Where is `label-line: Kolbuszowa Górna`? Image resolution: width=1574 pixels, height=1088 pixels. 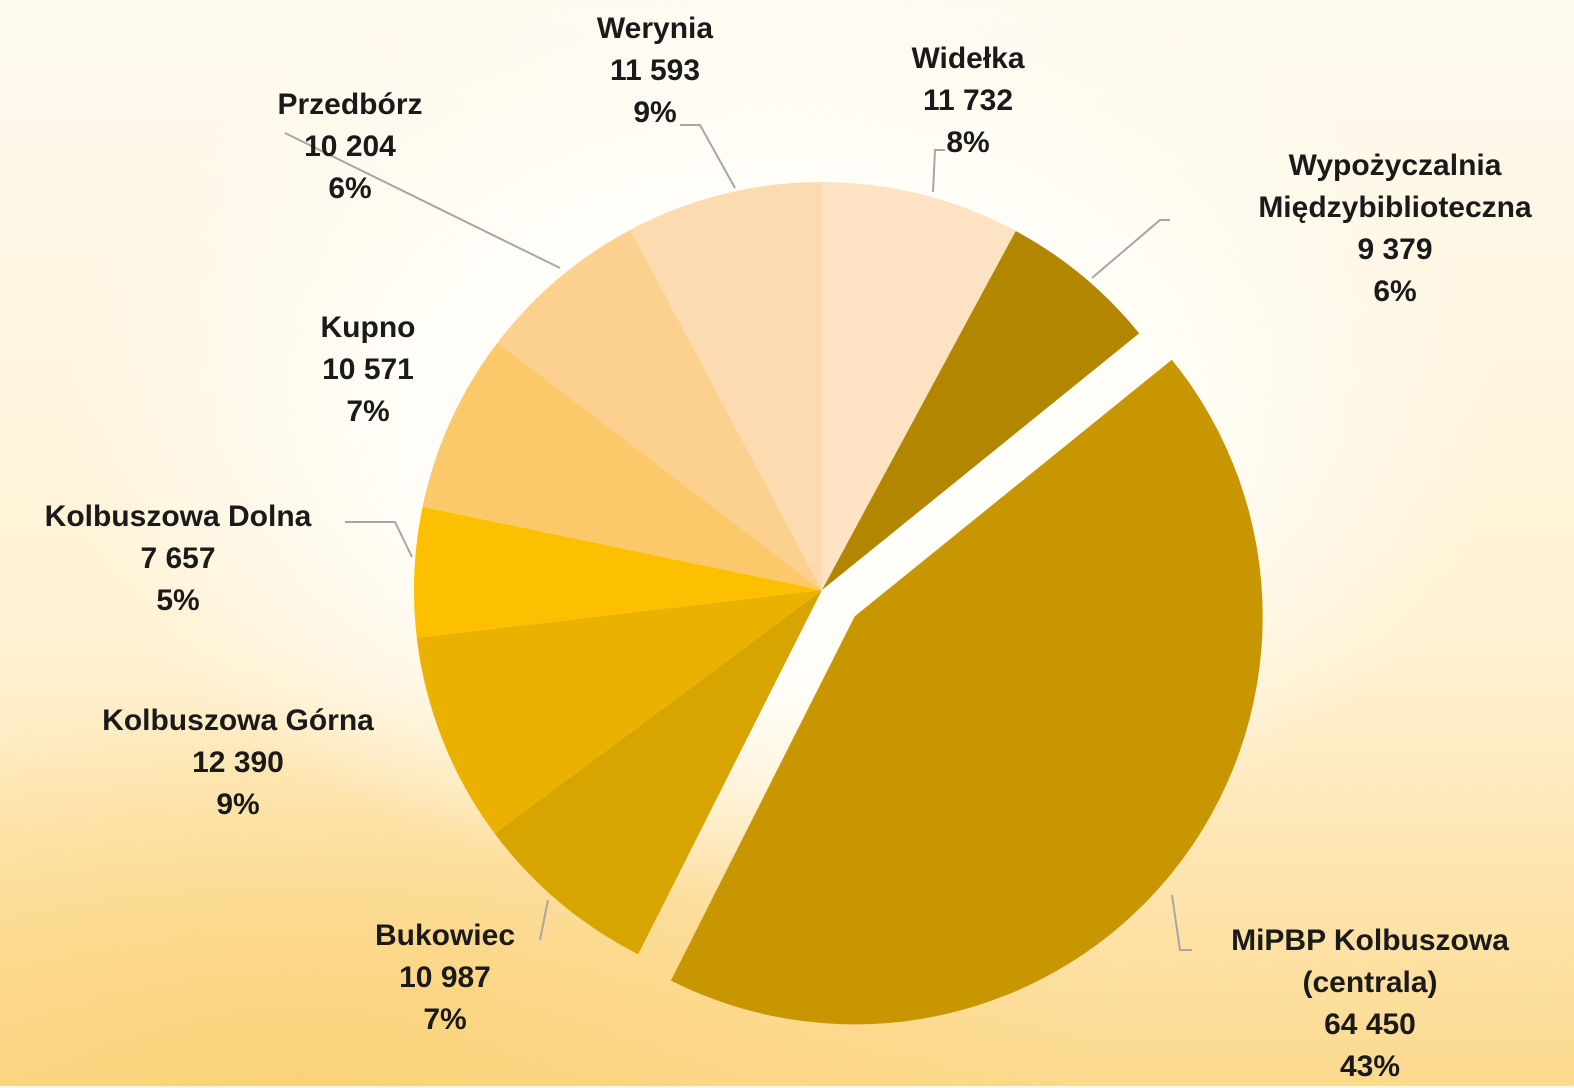
label-line: Kolbuszowa Górna is located at coordinates (238, 720).